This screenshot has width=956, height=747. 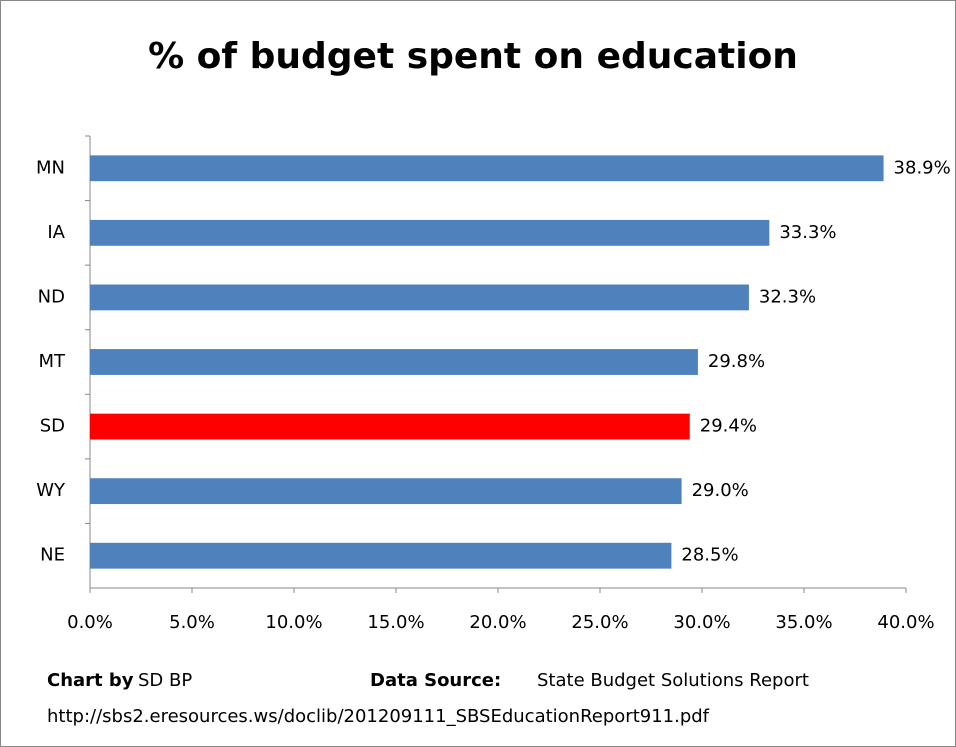 What do you see at coordinates (50, 167) in the screenshot?
I see `y-tick-label: MN` at bounding box center [50, 167].